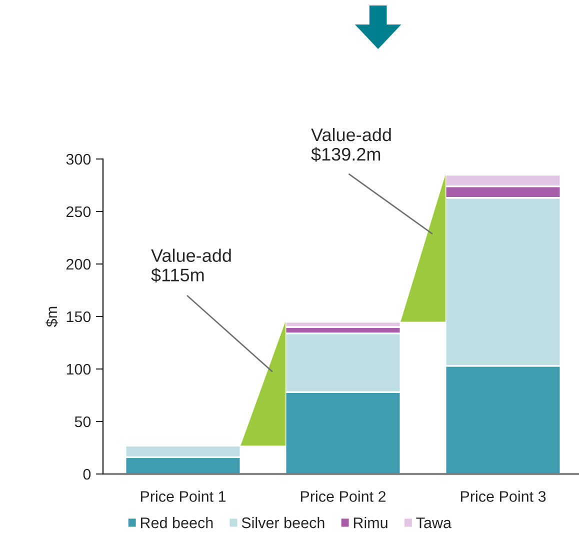 This screenshot has width=579, height=545. What do you see at coordinates (52, 316) in the screenshot?
I see `y-axis-title: $m` at bounding box center [52, 316].